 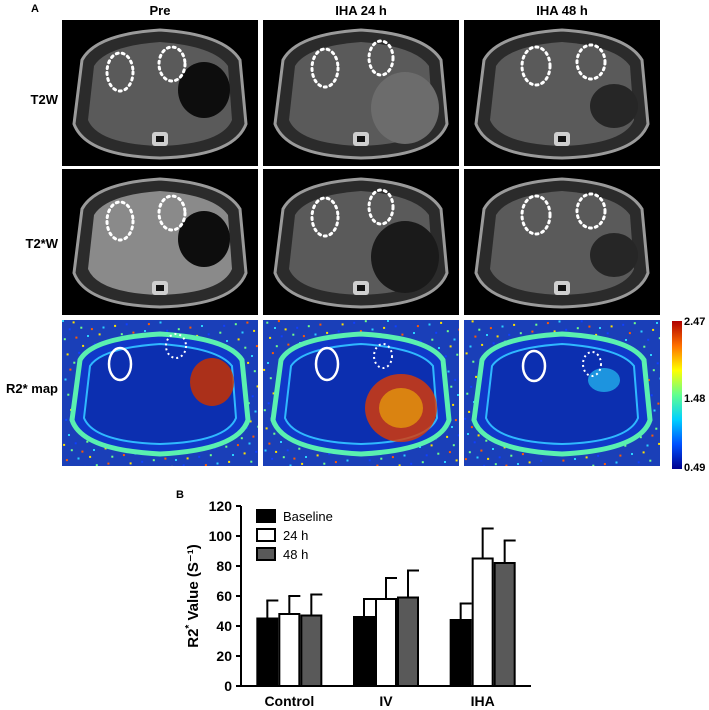 I want to click on mri-panel-t2star-w-iha-48h, so click(x=562, y=242).